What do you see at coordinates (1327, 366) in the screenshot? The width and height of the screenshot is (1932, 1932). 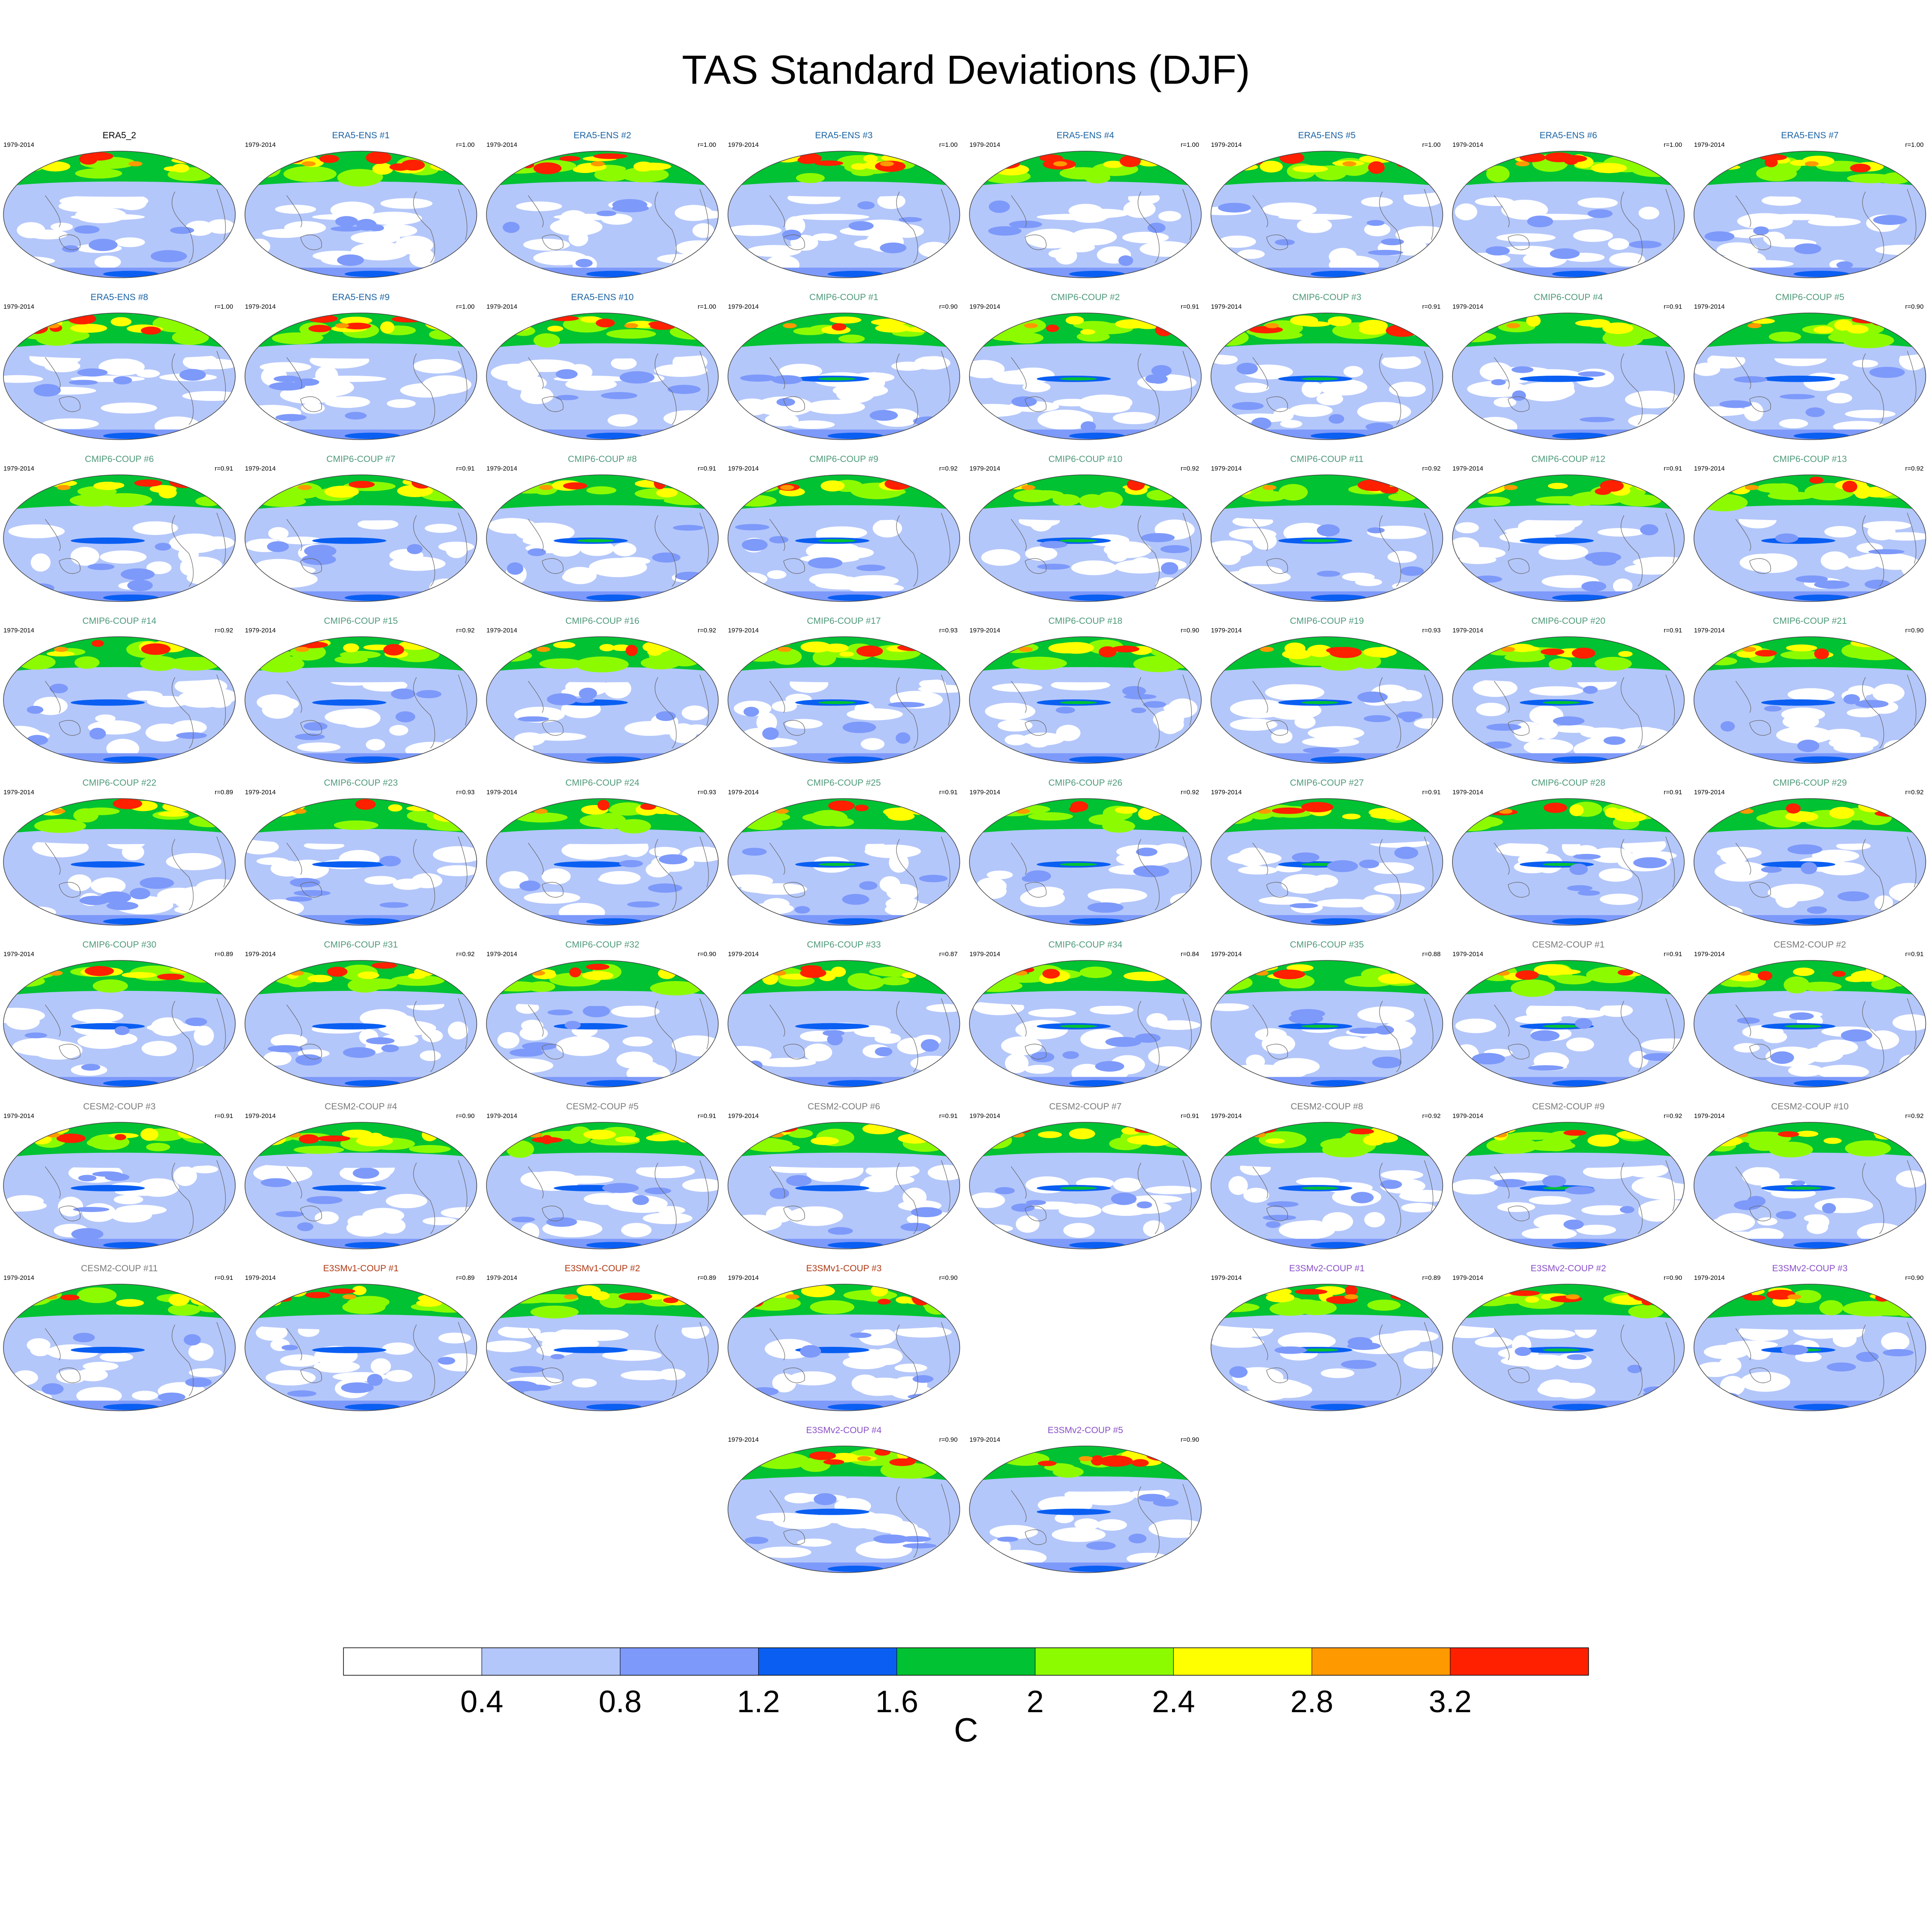 I see `map-panel: 1979-2014 CMIP6-COUP #3 r=0.91` at bounding box center [1327, 366].